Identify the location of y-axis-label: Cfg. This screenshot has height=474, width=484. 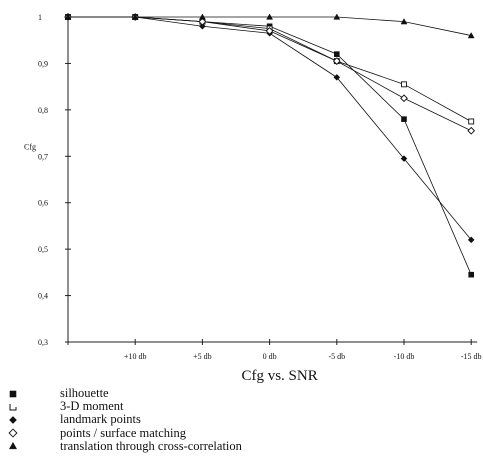
(30, 146).